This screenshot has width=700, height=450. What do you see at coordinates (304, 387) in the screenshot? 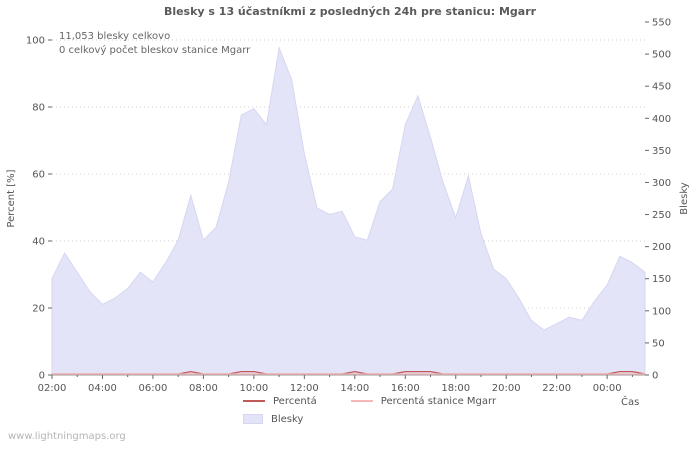
I see `svg-text: 12:00` at bounding box center [304, 387].